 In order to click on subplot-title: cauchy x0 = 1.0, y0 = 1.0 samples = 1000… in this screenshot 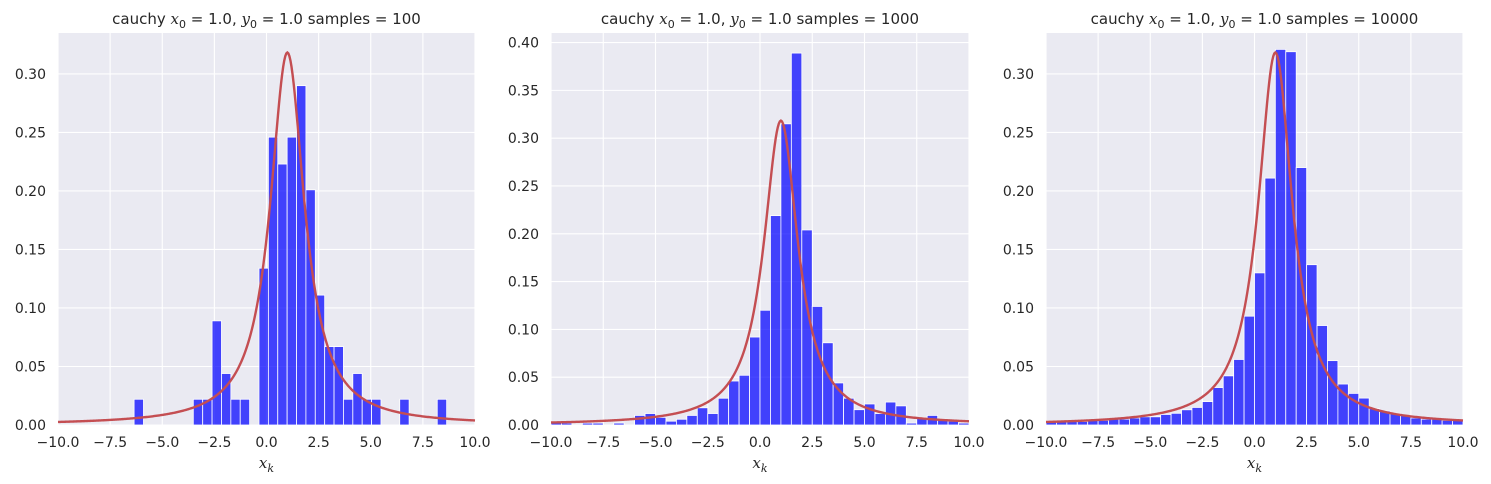, I will do `click(1255, 20)`.